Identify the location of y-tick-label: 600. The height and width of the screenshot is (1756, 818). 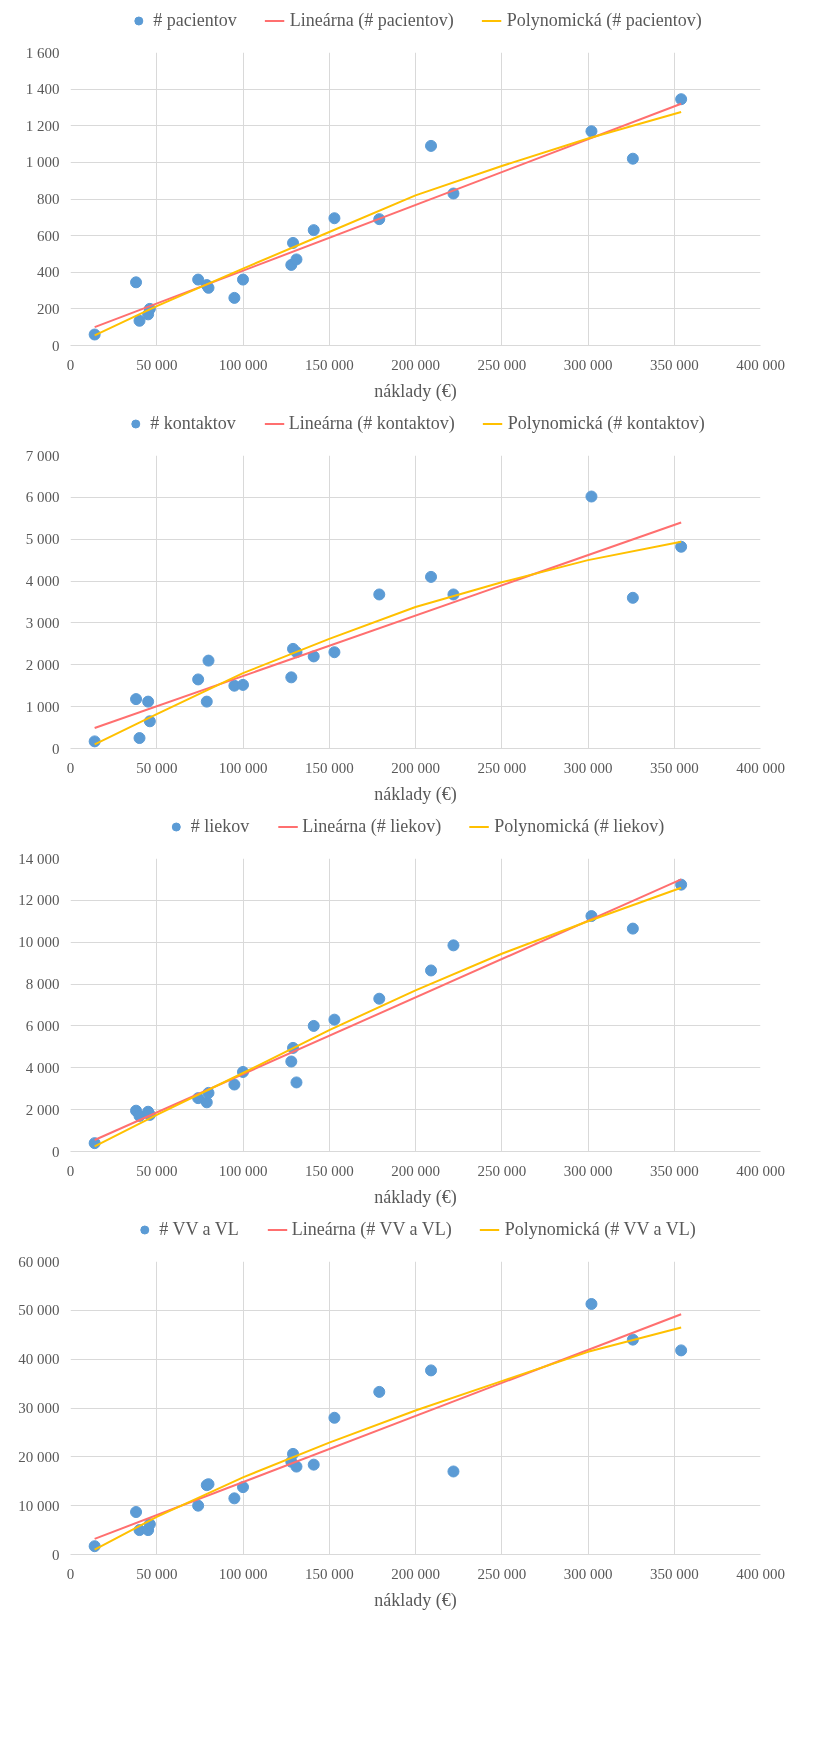
(48, 235).